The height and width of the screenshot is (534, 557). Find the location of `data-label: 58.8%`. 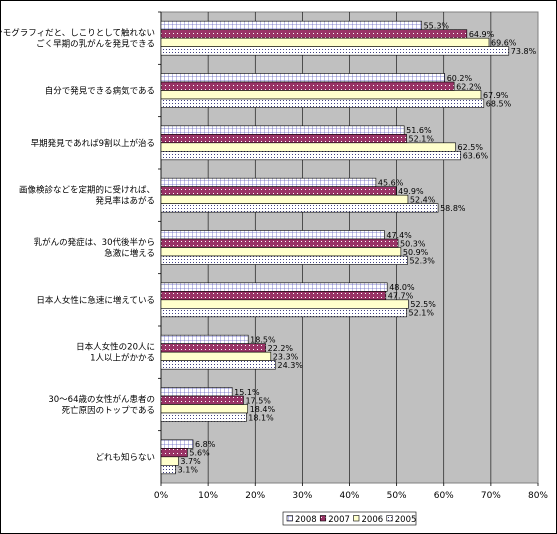

data-label: 58.8% is located at coordinates (453, 208).